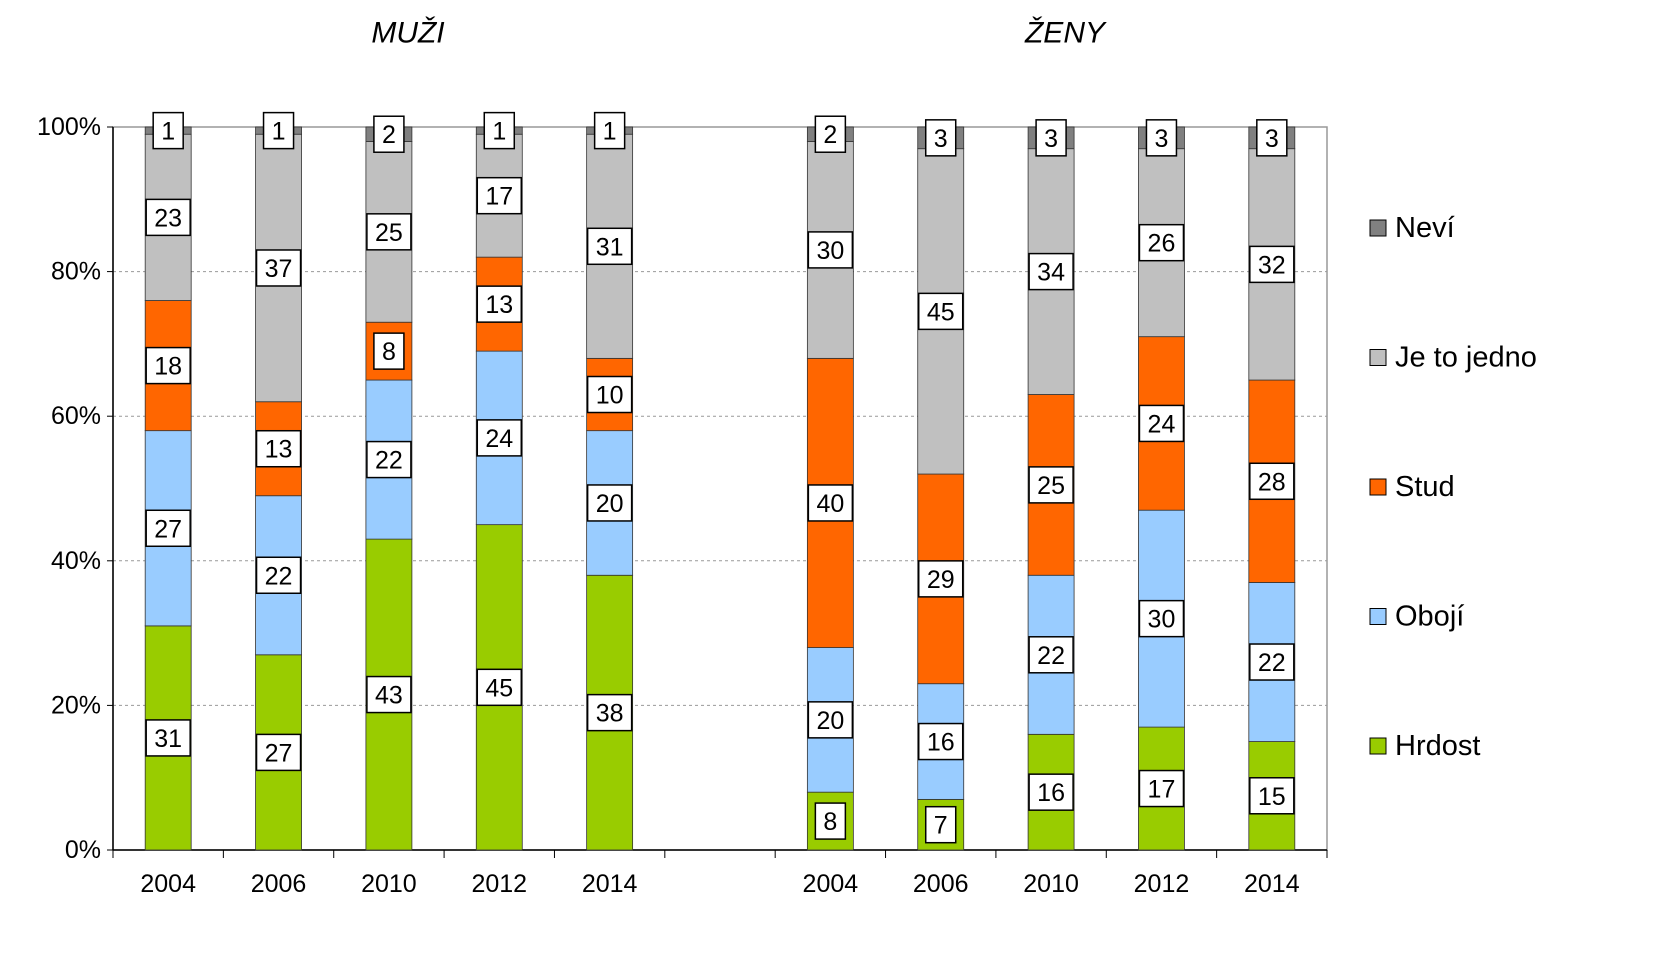 The width and height of the screenshot is (1672, 957). I want to click on data-label: 26, so click(1162, 244).